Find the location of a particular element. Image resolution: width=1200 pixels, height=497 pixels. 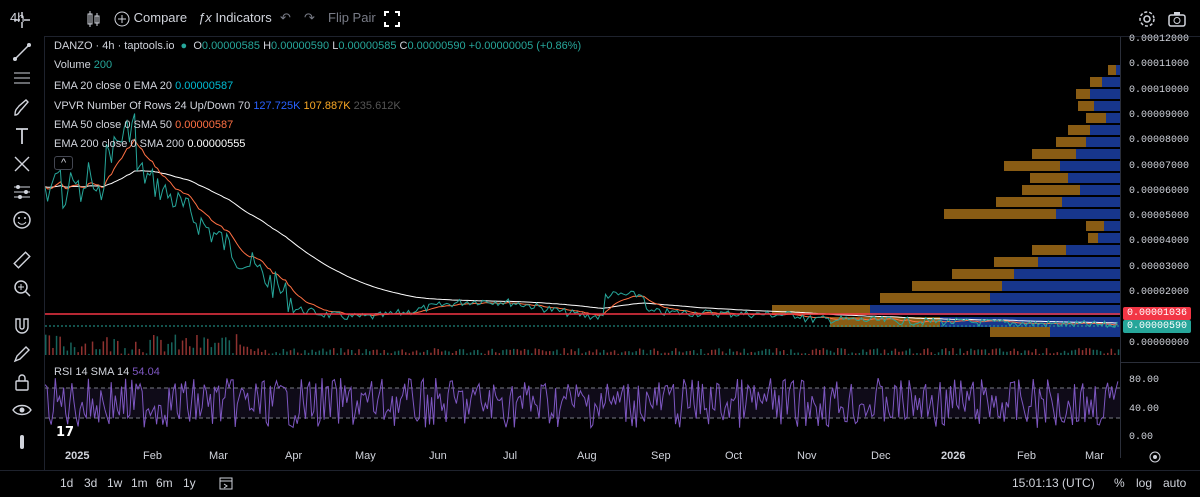

crosshair-icon is located at coordinates (22, 20).